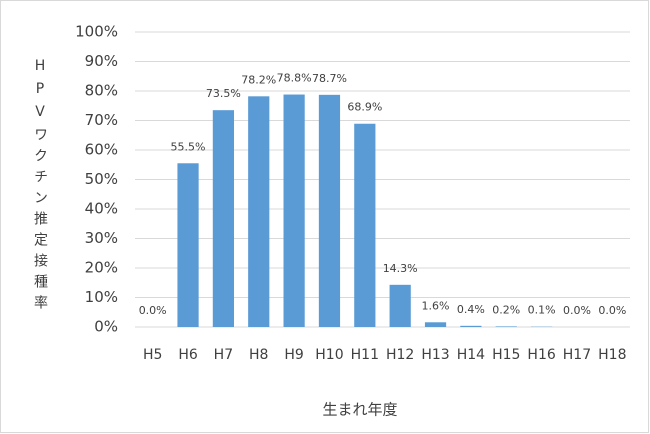 Image resolution: width=650 pixels, height=434 pixels. I want to click on y-tick-label: 60%, so click(101, 150).